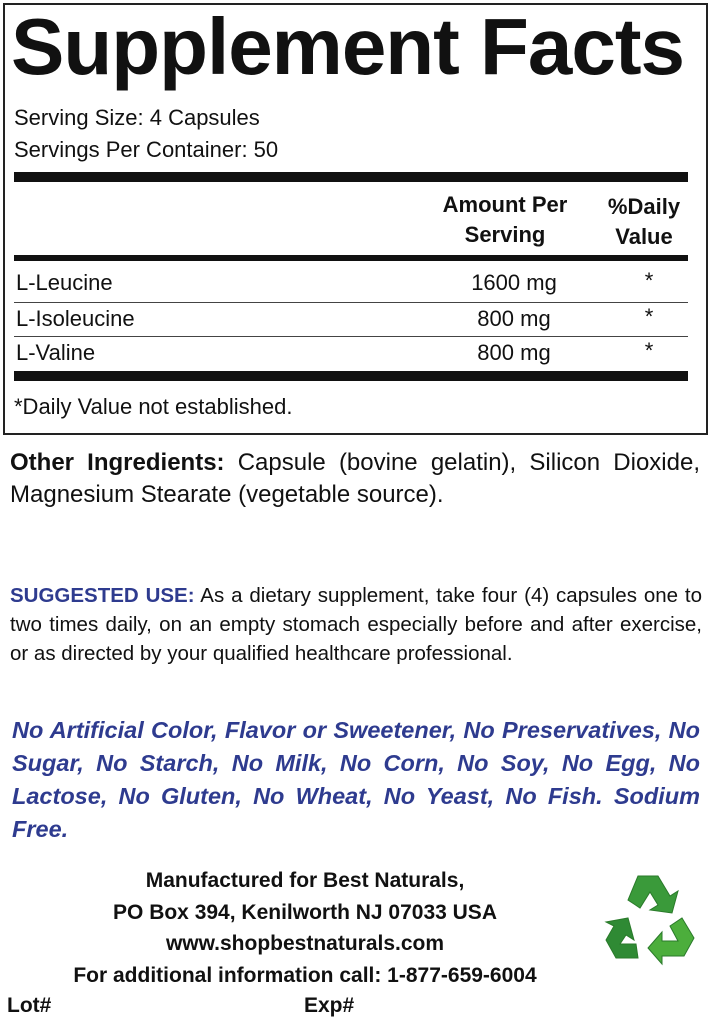 This screenshot has height=1024, width=711. What do you see at coordinates (117, 462) in the screenshot?
I see `other-ingredients-label: Other Ingredients:` at bounding box center [117, 462].